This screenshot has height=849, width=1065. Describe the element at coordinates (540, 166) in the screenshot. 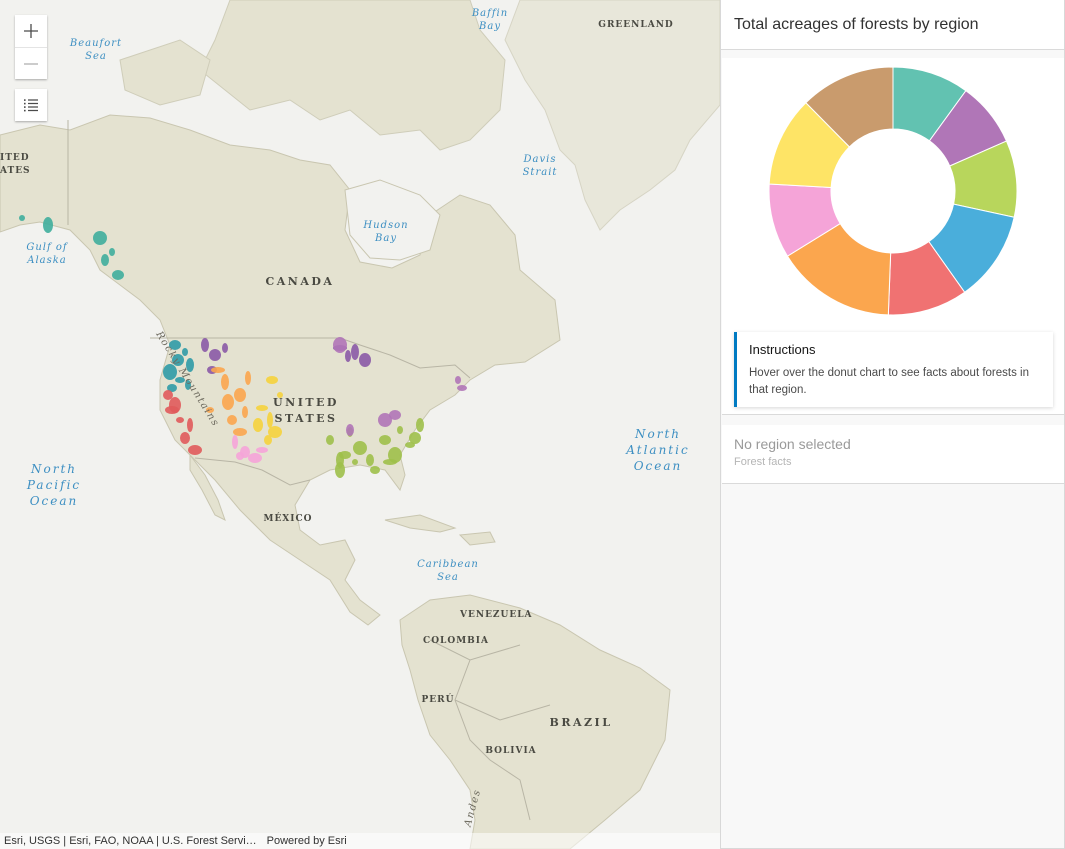

I see `label-davis-strait: Davis Strait` at that location.